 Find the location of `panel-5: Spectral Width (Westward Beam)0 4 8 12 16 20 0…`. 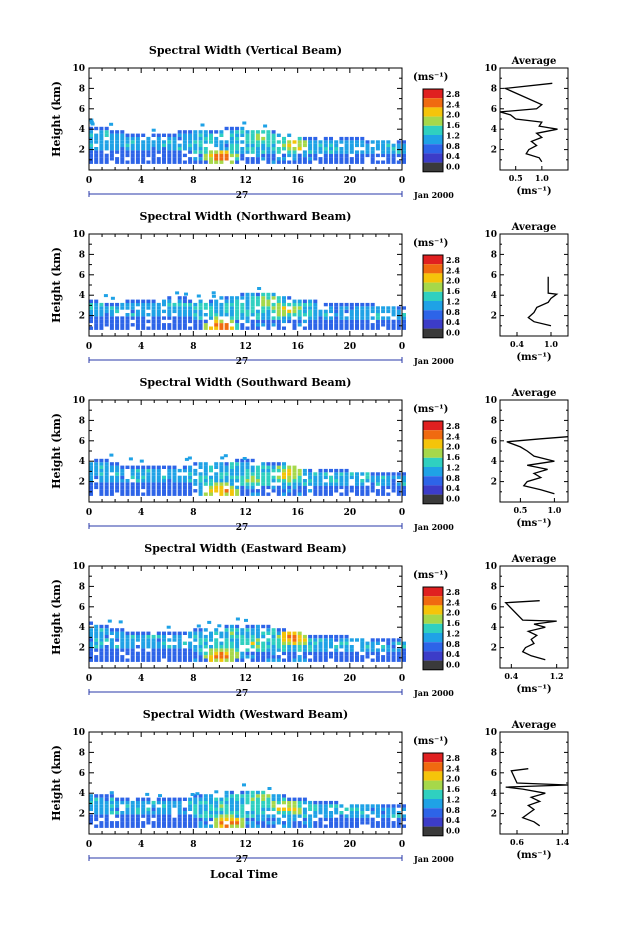

panel-5: Spectral Width (Westward Beam)0 4 8 12 16 20 0… is located at coordinates (310, 786).